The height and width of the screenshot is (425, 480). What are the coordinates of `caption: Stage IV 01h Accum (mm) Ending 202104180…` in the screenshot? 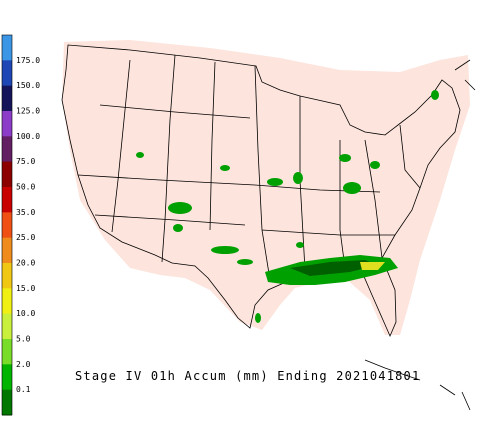 It's located at (247, 376).